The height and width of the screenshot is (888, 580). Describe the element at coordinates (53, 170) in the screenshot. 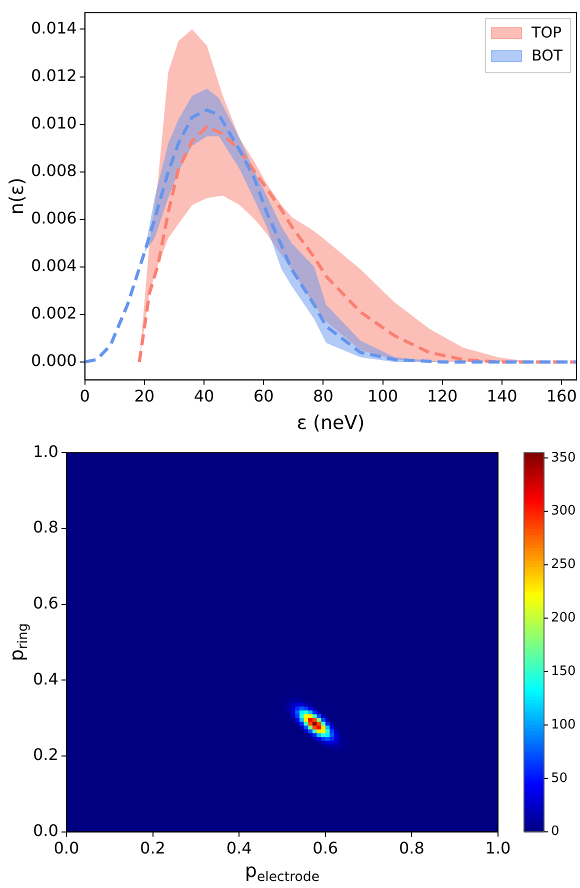

I see `y-tick-label: 0.008` at that location.